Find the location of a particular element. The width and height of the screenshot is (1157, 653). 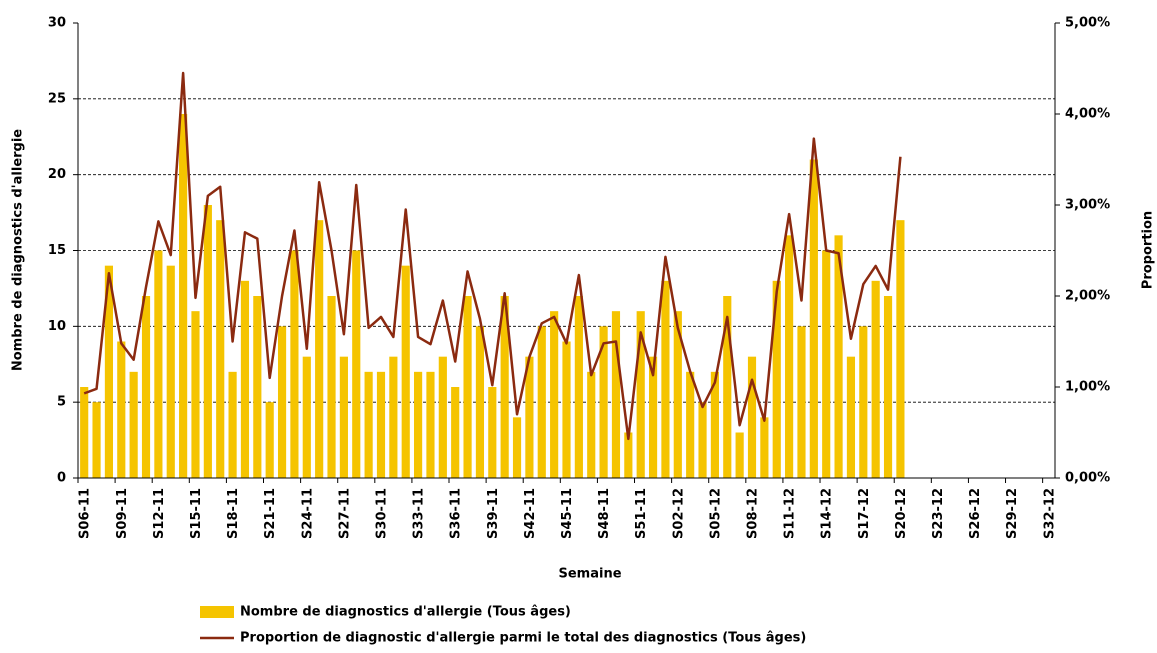

y-tick-label: 5 is located at coordinates (61, 402).